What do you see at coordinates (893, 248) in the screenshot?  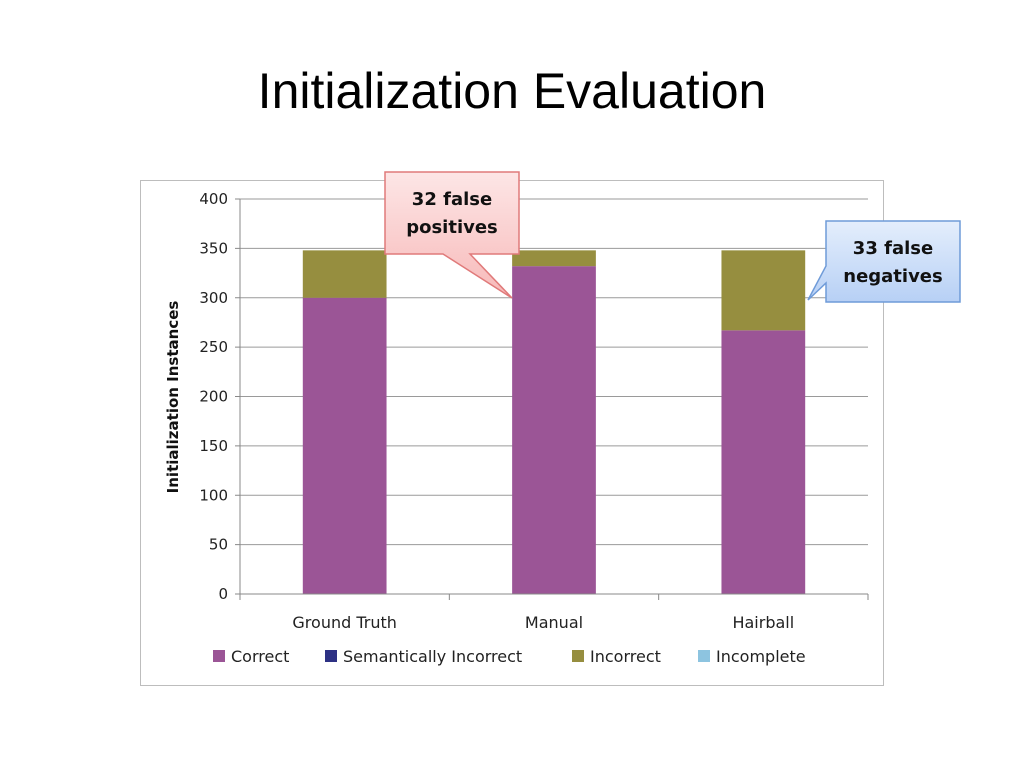 I see `callout-text: 33 false` at bounding box center [893, 248].